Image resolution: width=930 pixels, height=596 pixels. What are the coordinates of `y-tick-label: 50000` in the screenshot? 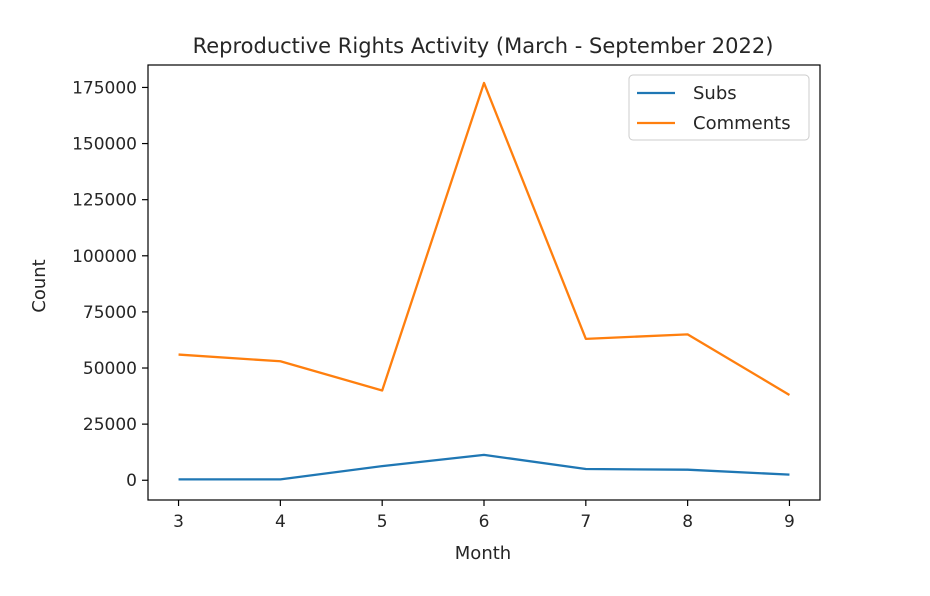 It's located at (110, 369).